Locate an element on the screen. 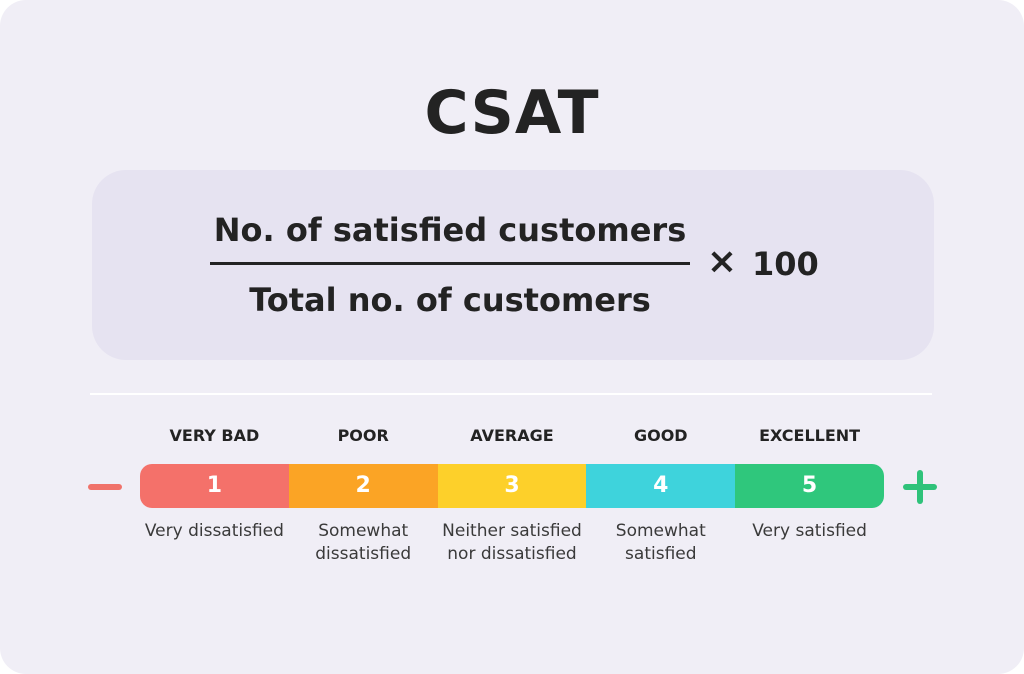  rating-item-excellent: EXCELLENT 5 Very satisfied is located at coordinates (809, 504).